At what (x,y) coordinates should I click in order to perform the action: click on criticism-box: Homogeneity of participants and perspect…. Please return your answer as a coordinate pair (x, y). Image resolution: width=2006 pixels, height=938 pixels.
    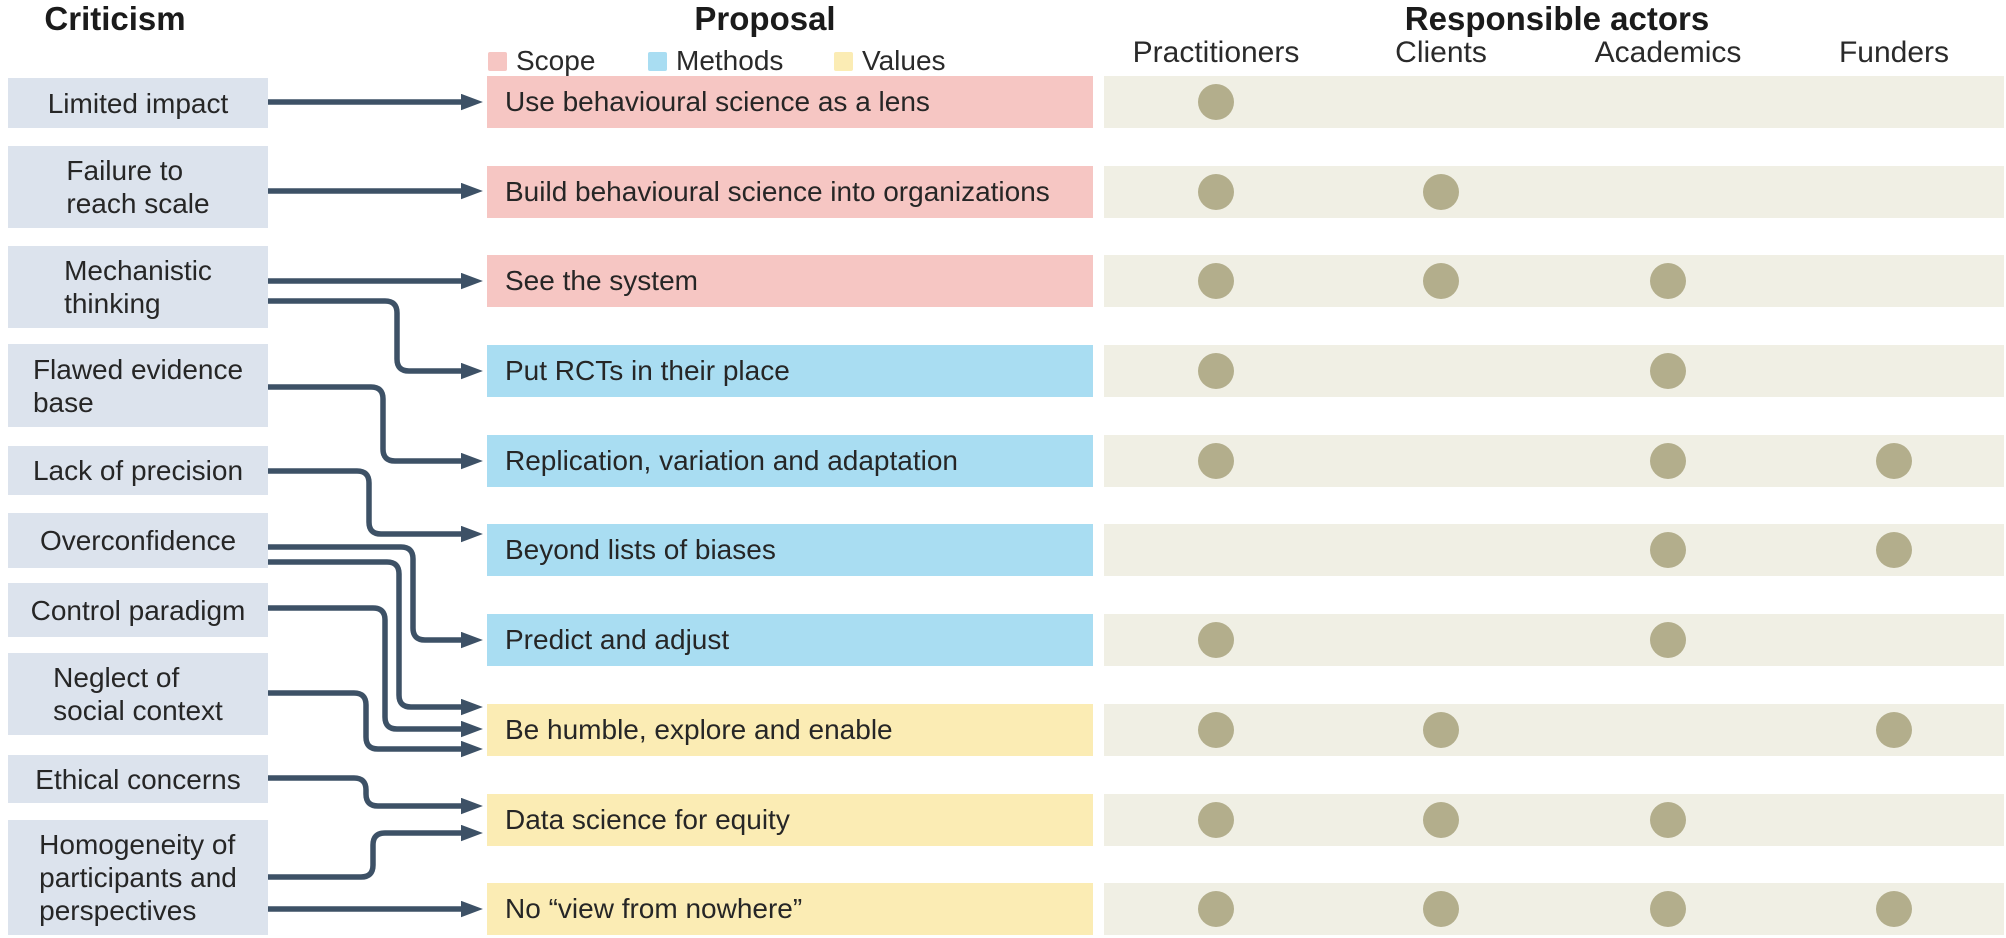
    Looking at the image, I should click on (138, 877).